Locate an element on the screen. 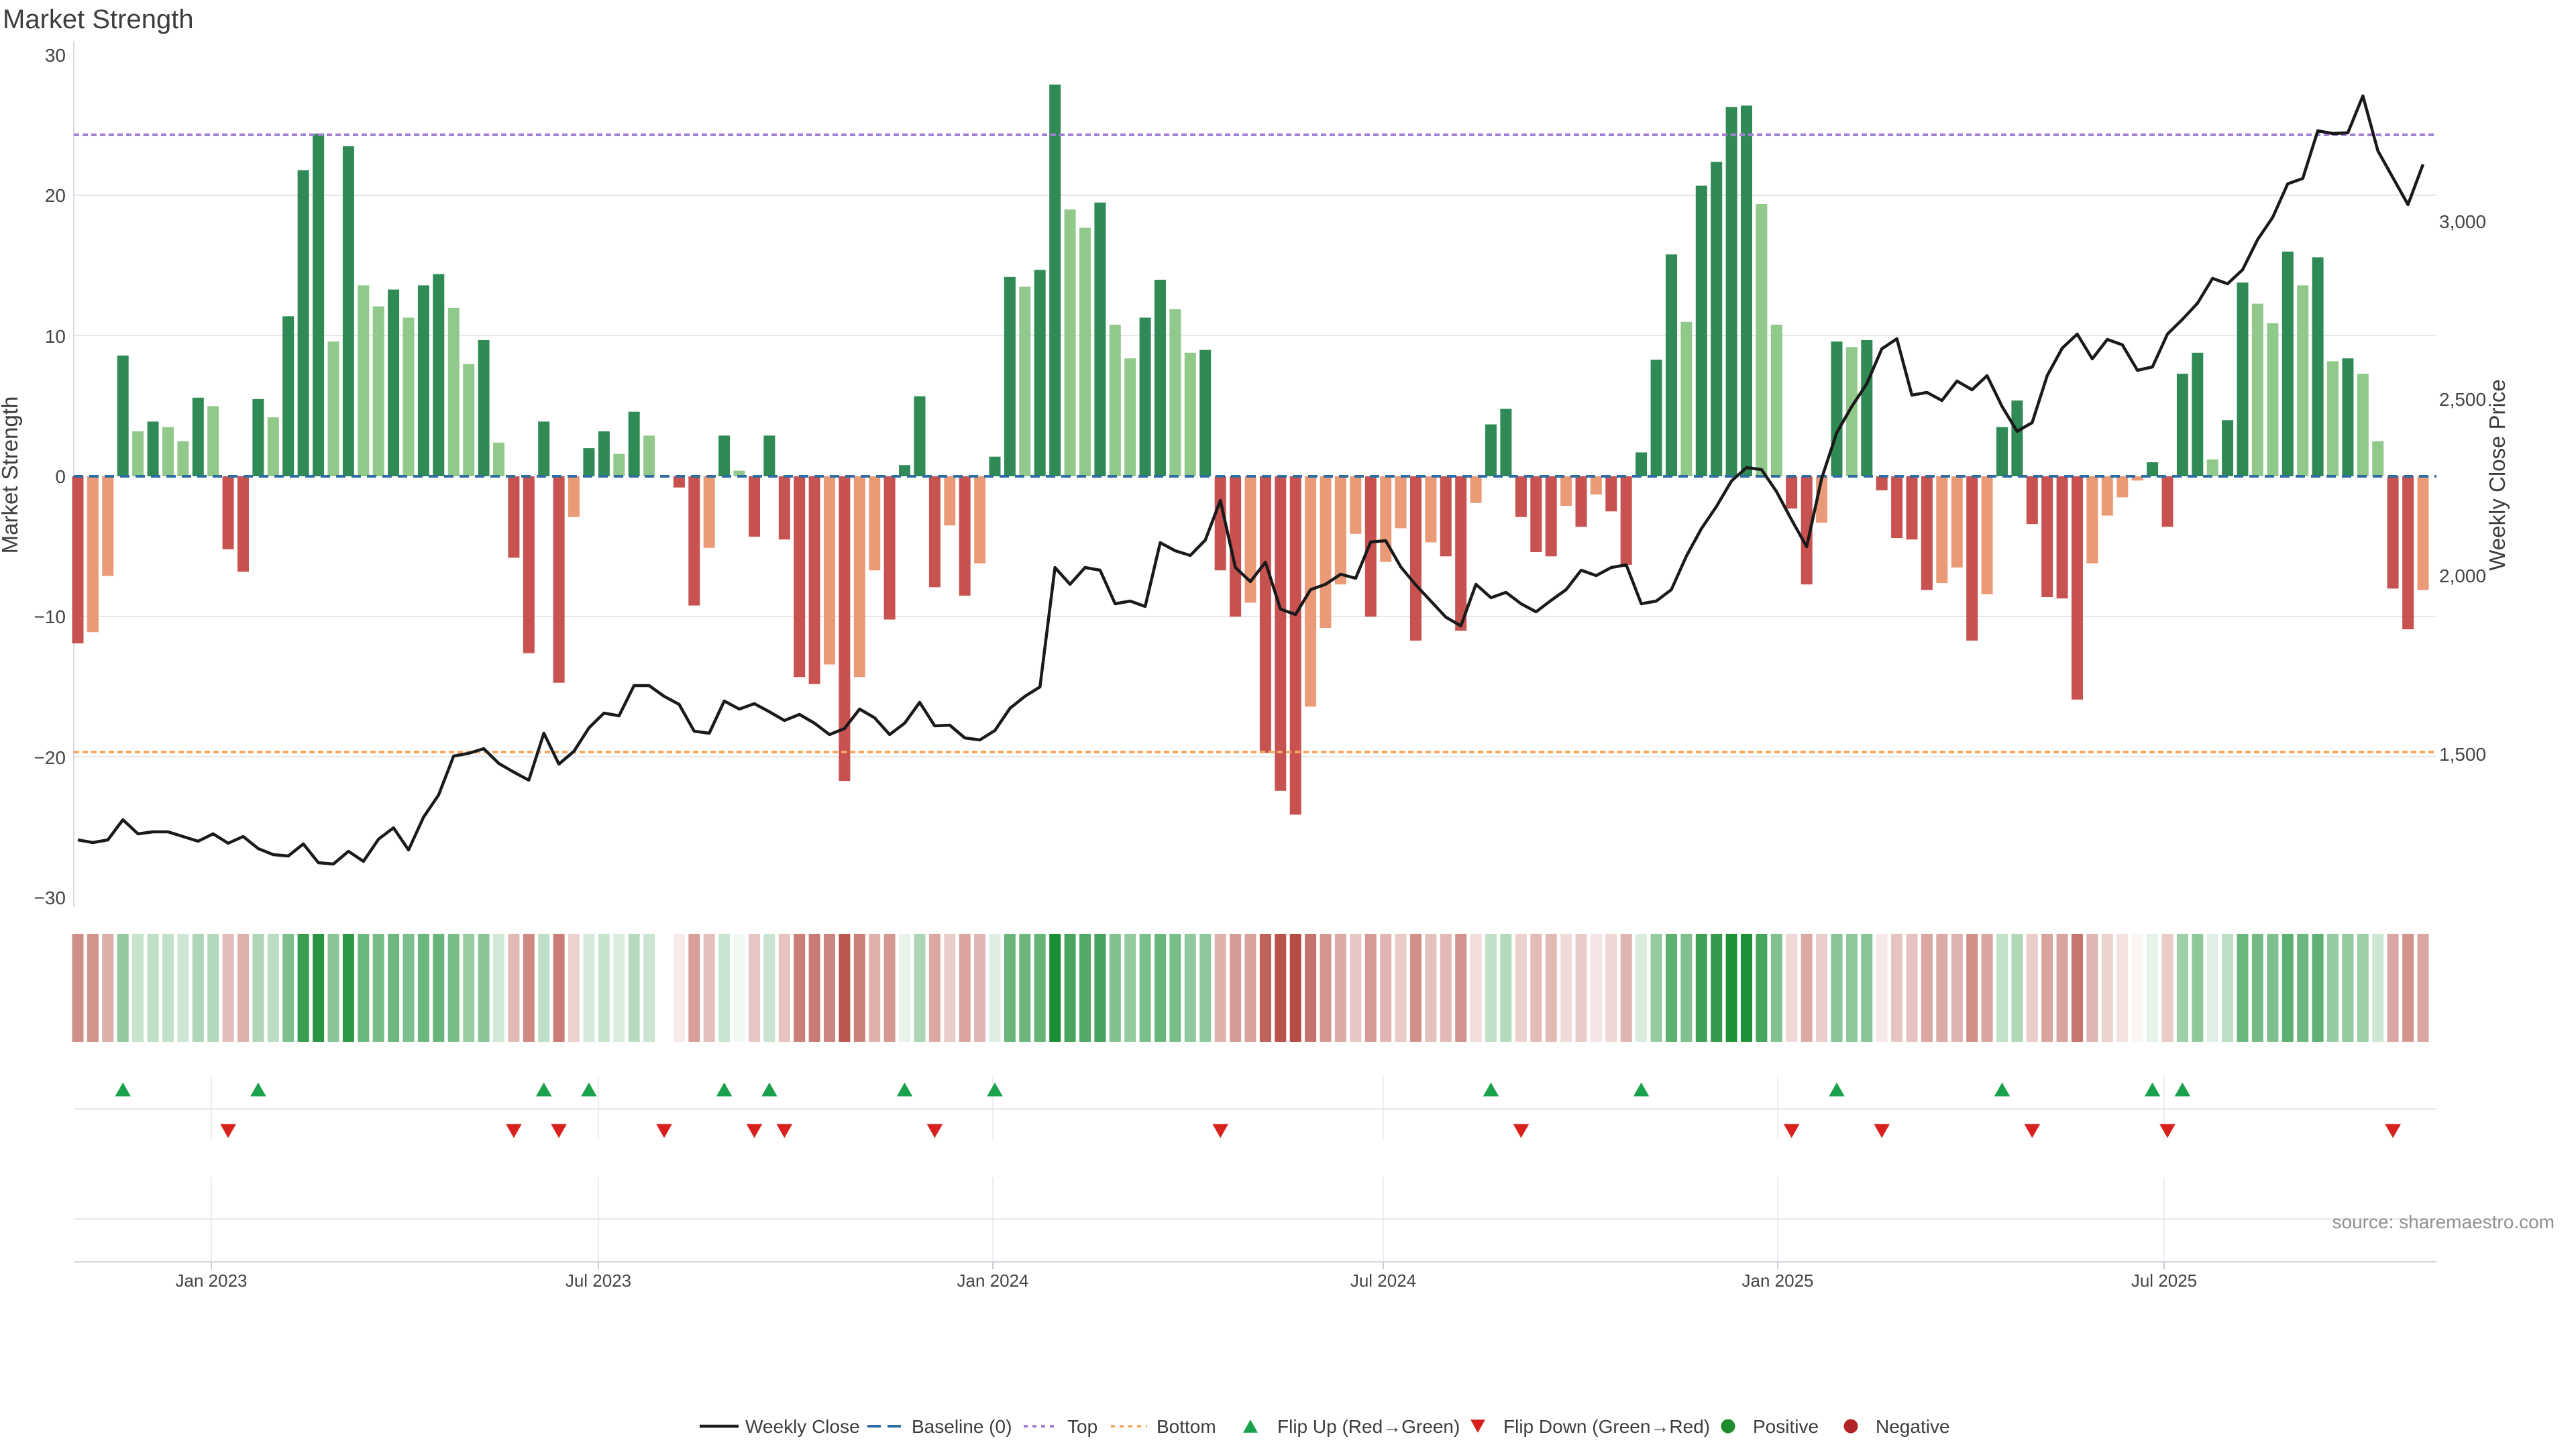 The width and height of the screenshot is (2576, 1449). svg-text: Top is located at coordinates (1082, 1426).